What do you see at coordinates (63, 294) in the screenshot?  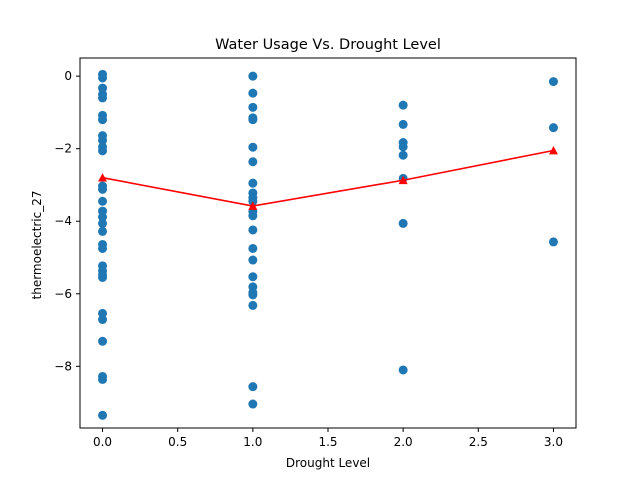 I see `y-tick-label: −6` at bounding box center [63, 294].